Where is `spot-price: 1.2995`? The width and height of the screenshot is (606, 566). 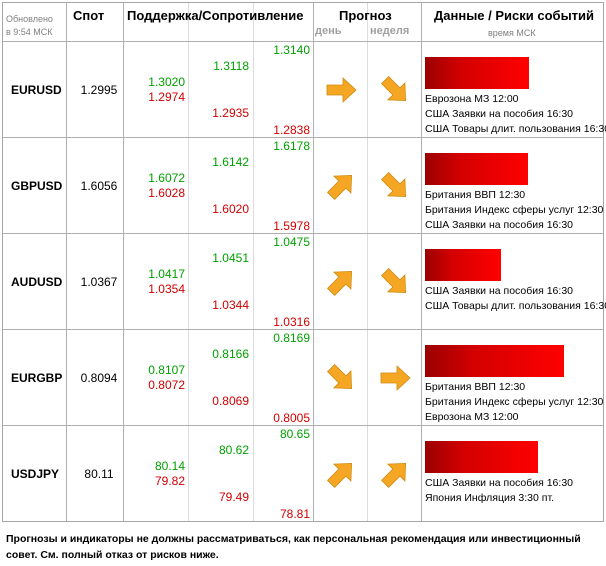 spot-price: 1.2995 is located at coordinates (99, 90).